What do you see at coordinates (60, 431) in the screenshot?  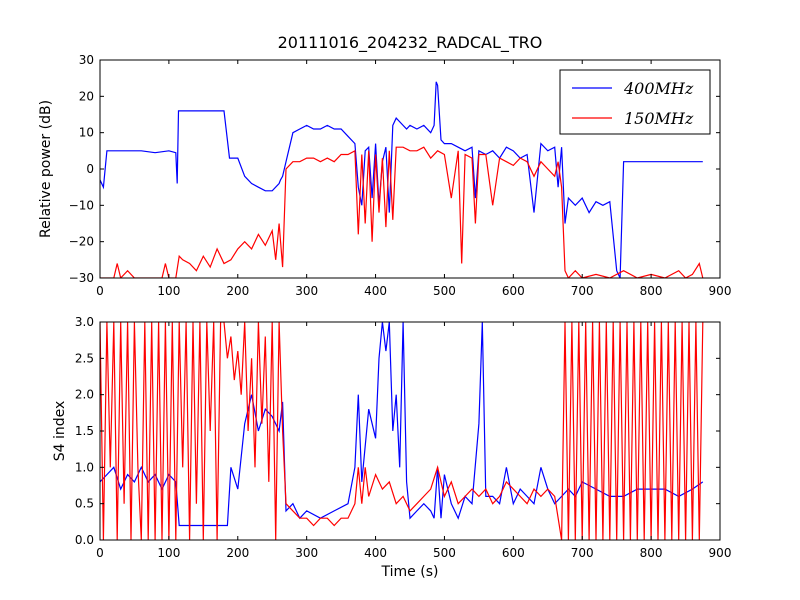 I see `s4-y-axis-label: S4 index` at bounding box center [60, 431].